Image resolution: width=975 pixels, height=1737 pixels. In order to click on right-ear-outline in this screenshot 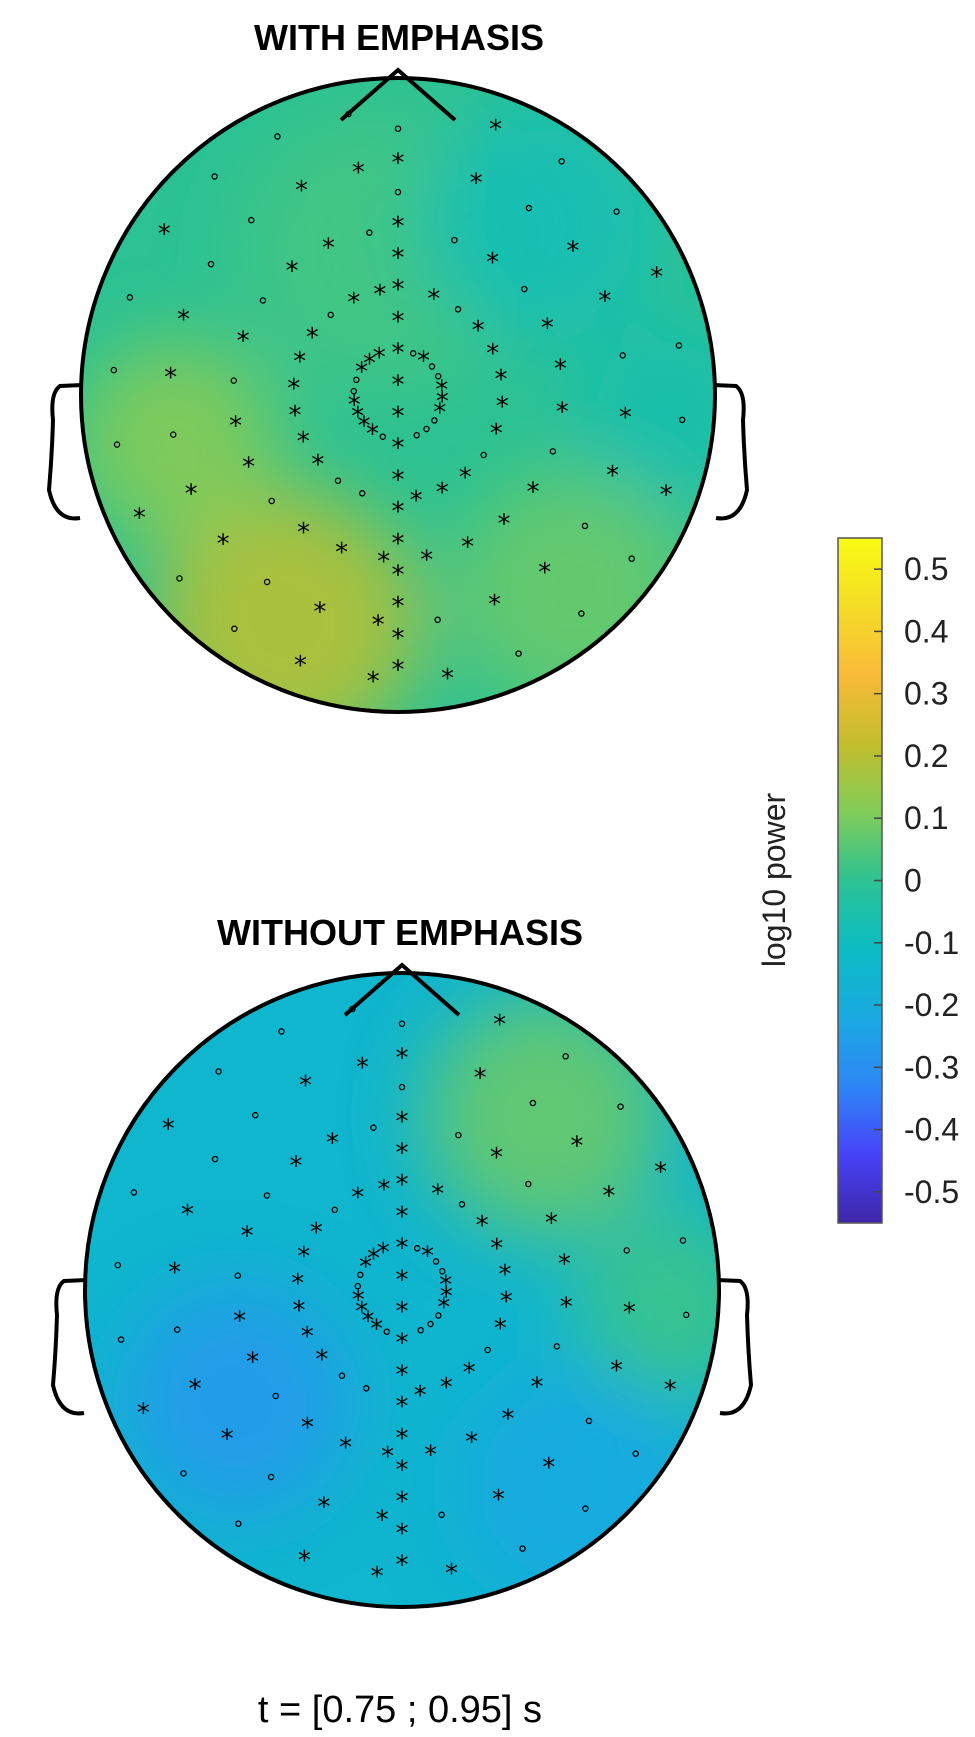, I will do `click(731, 452)`.